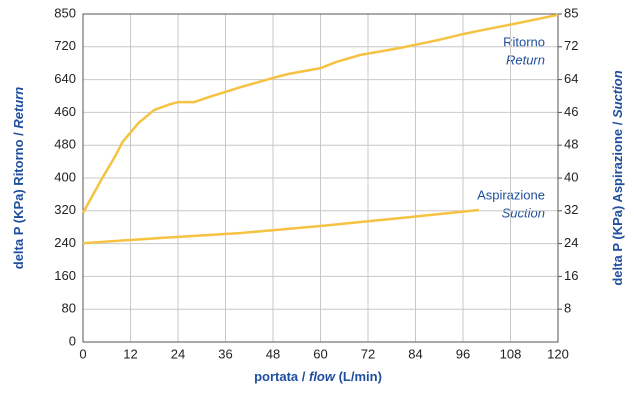  I want to click on y2-tick-label: 8, so click(567, 308).